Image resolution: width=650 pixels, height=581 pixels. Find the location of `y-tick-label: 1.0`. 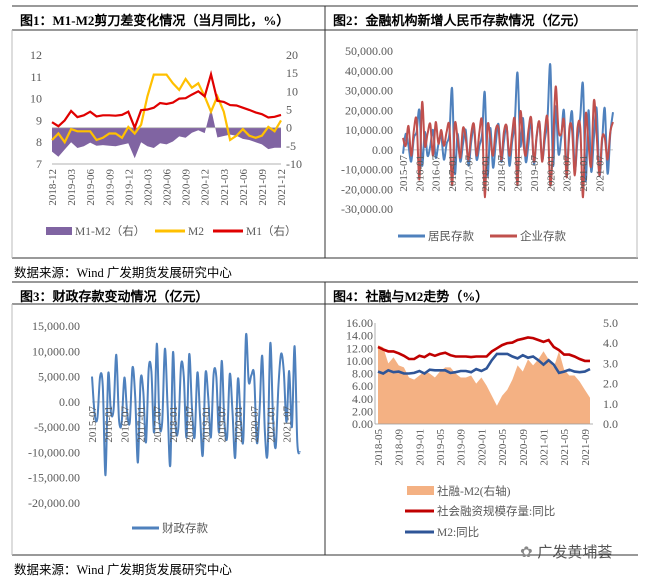

y-tick-label: 1.0 is located at coordinates (610, 404).